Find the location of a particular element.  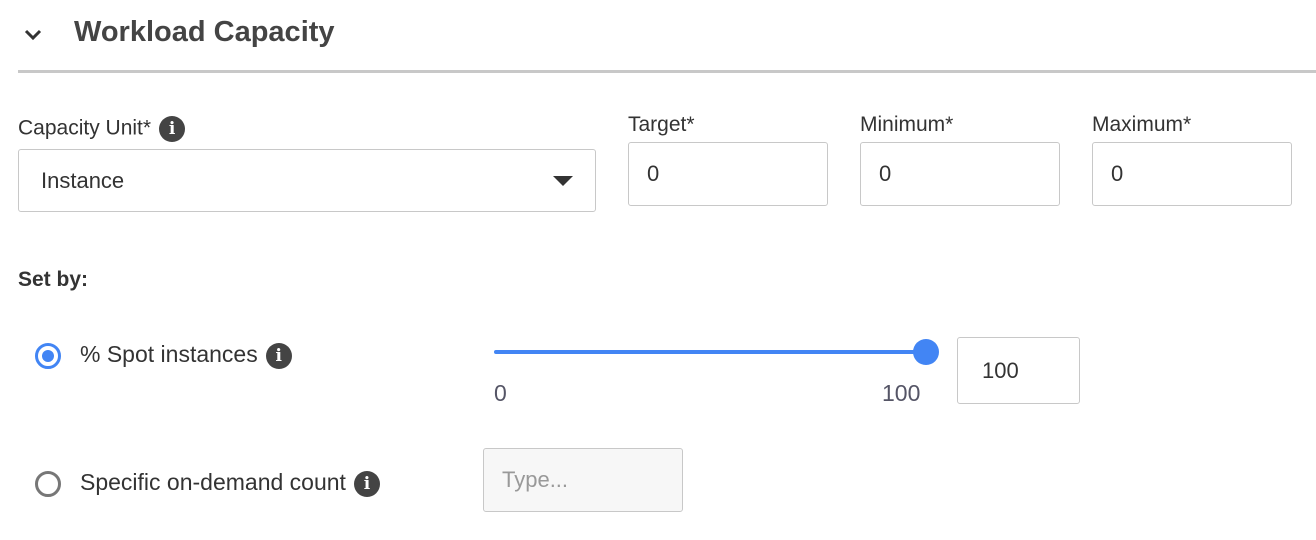

on-demand-label: Specific on-demand count i is located at coordinates (230, 483).